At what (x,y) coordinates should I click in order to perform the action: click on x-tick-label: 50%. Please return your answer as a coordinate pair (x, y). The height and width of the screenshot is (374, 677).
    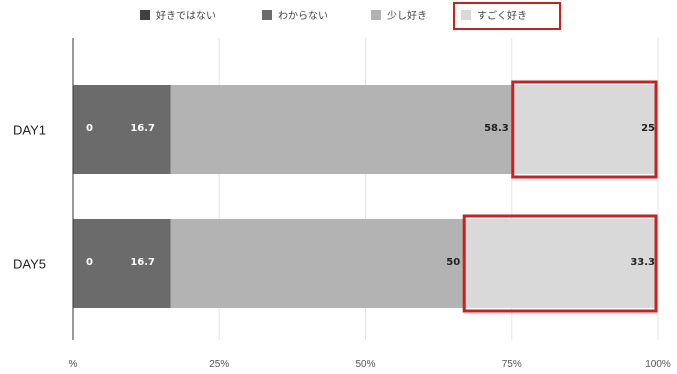
    Looking at the image, I should click on (365, 364).